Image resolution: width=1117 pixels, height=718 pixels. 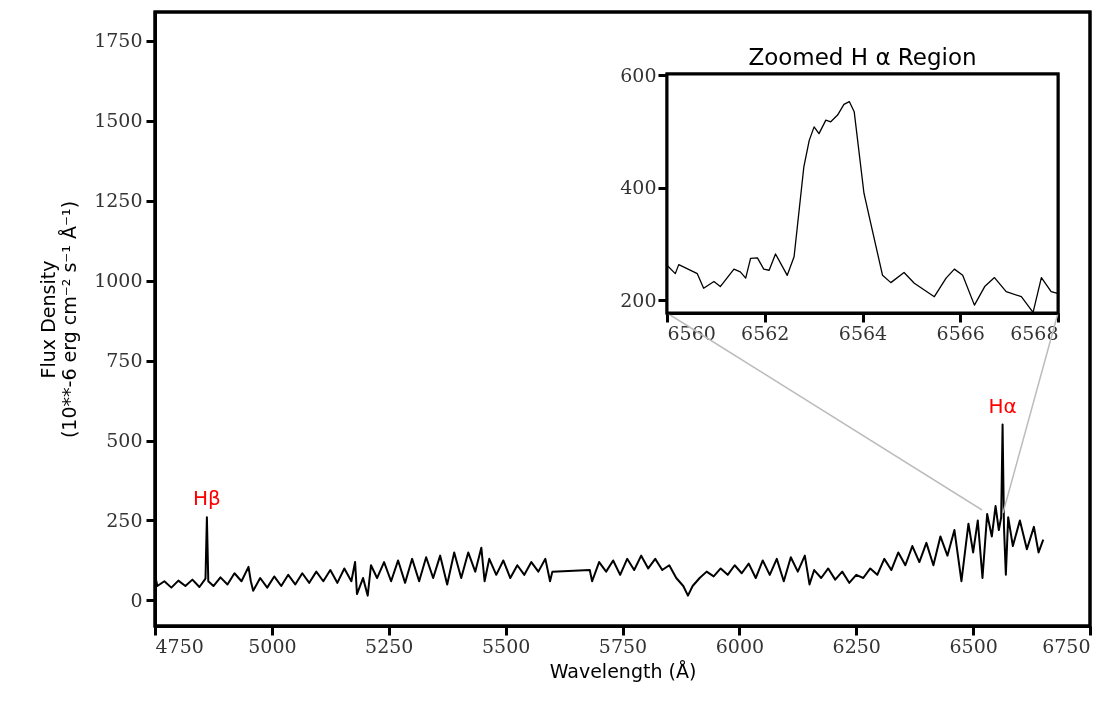 I want to click on y-tick-label: 600, so click(x=638, y=74).